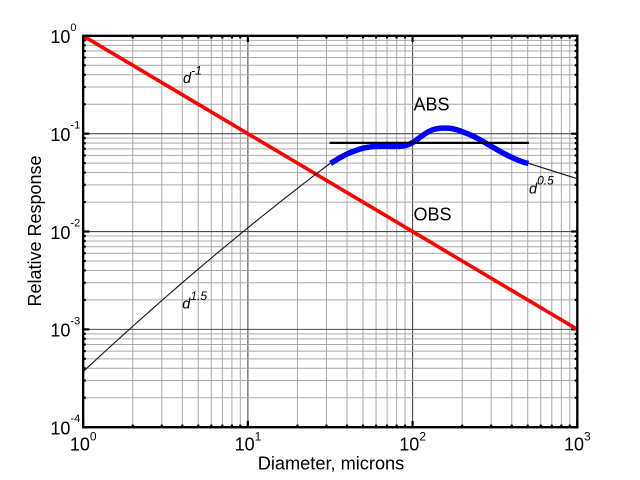 The width and height of the screenshot is (640, 480). What do you see at coordinates (35, 230) in the screenshot?
I see `svg-text: Relative Response` at bounding box center [35, 230].